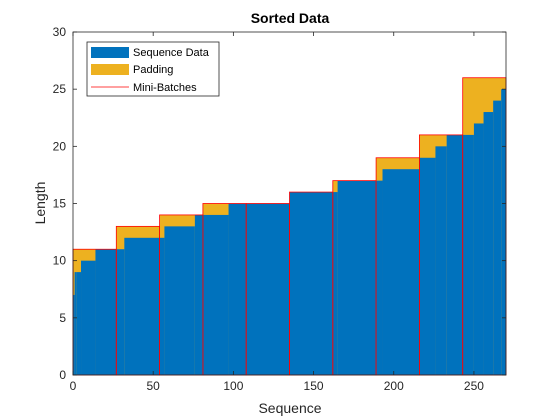 The height and width of the screenshot is (420, 560). Describe the element at coordinates (314, 386) in the screenshot. I see `x-tick-label: 150` at that location.